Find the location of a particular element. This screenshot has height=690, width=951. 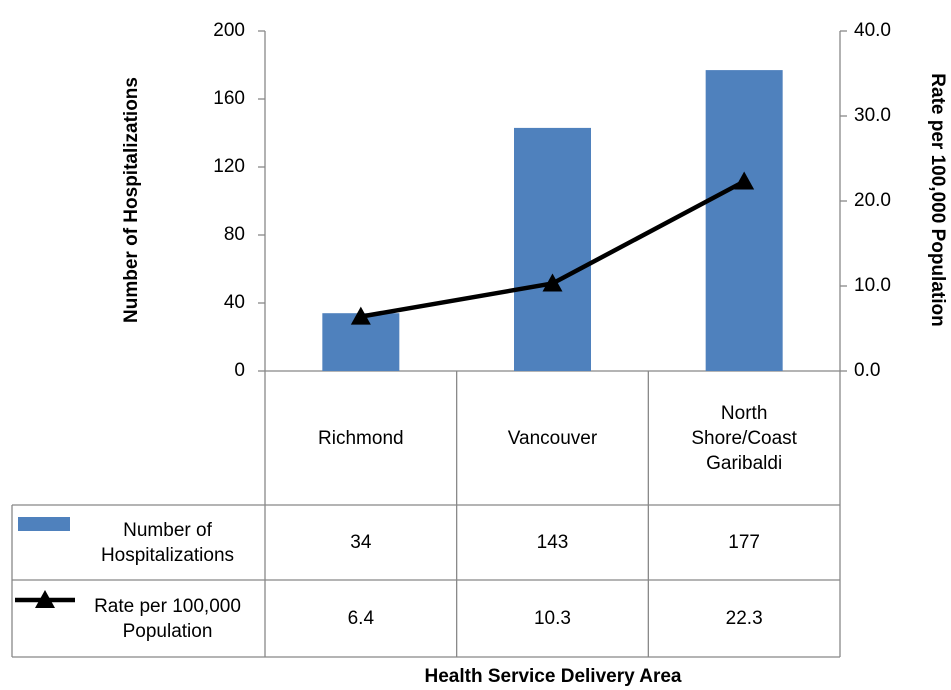

y2-tick-label: 30.0 is located at coordinates (872, 115).